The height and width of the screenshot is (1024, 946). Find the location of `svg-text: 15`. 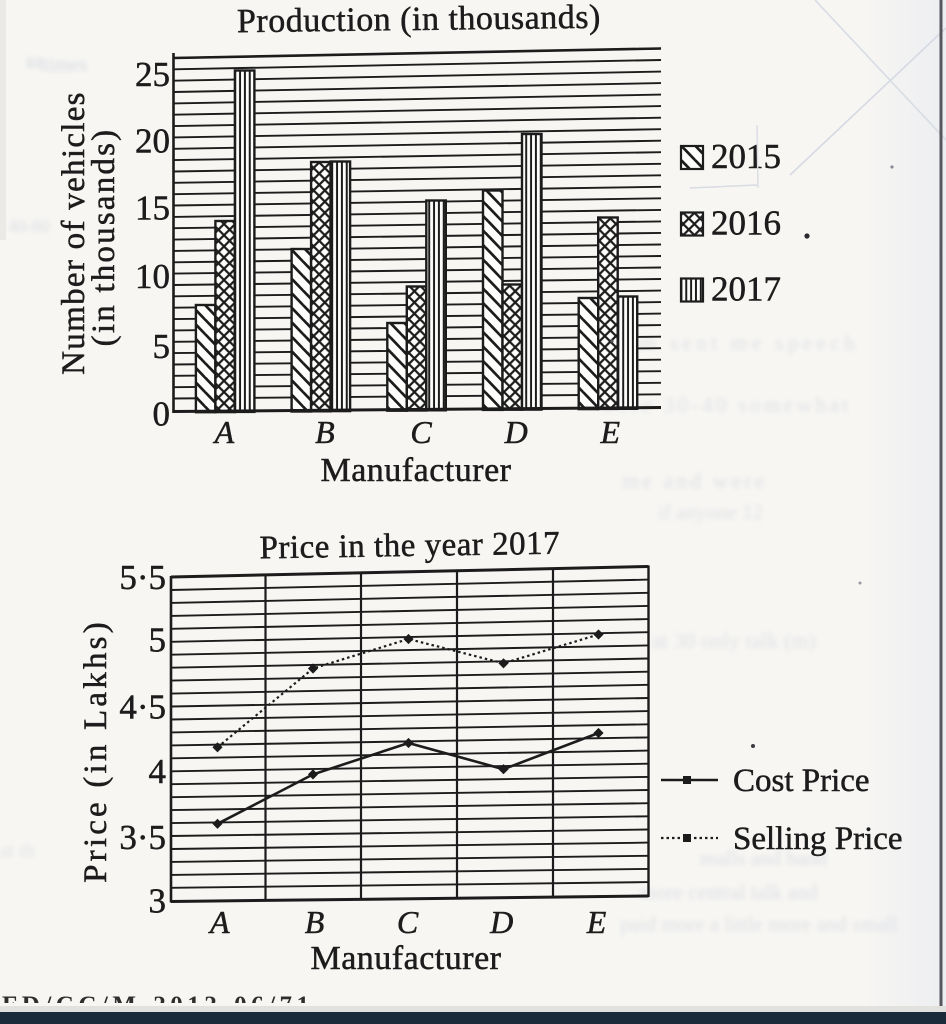

svg-text: 15 is located at coordinates (152, 208).